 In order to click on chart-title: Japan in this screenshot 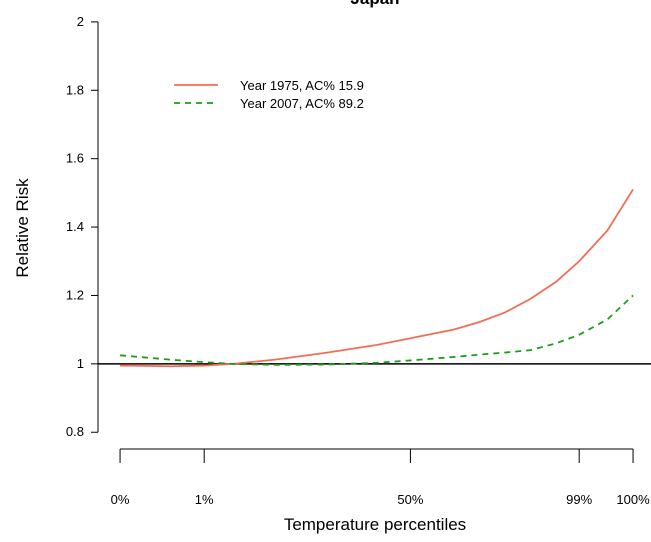, I will do `click(374, 4)`.